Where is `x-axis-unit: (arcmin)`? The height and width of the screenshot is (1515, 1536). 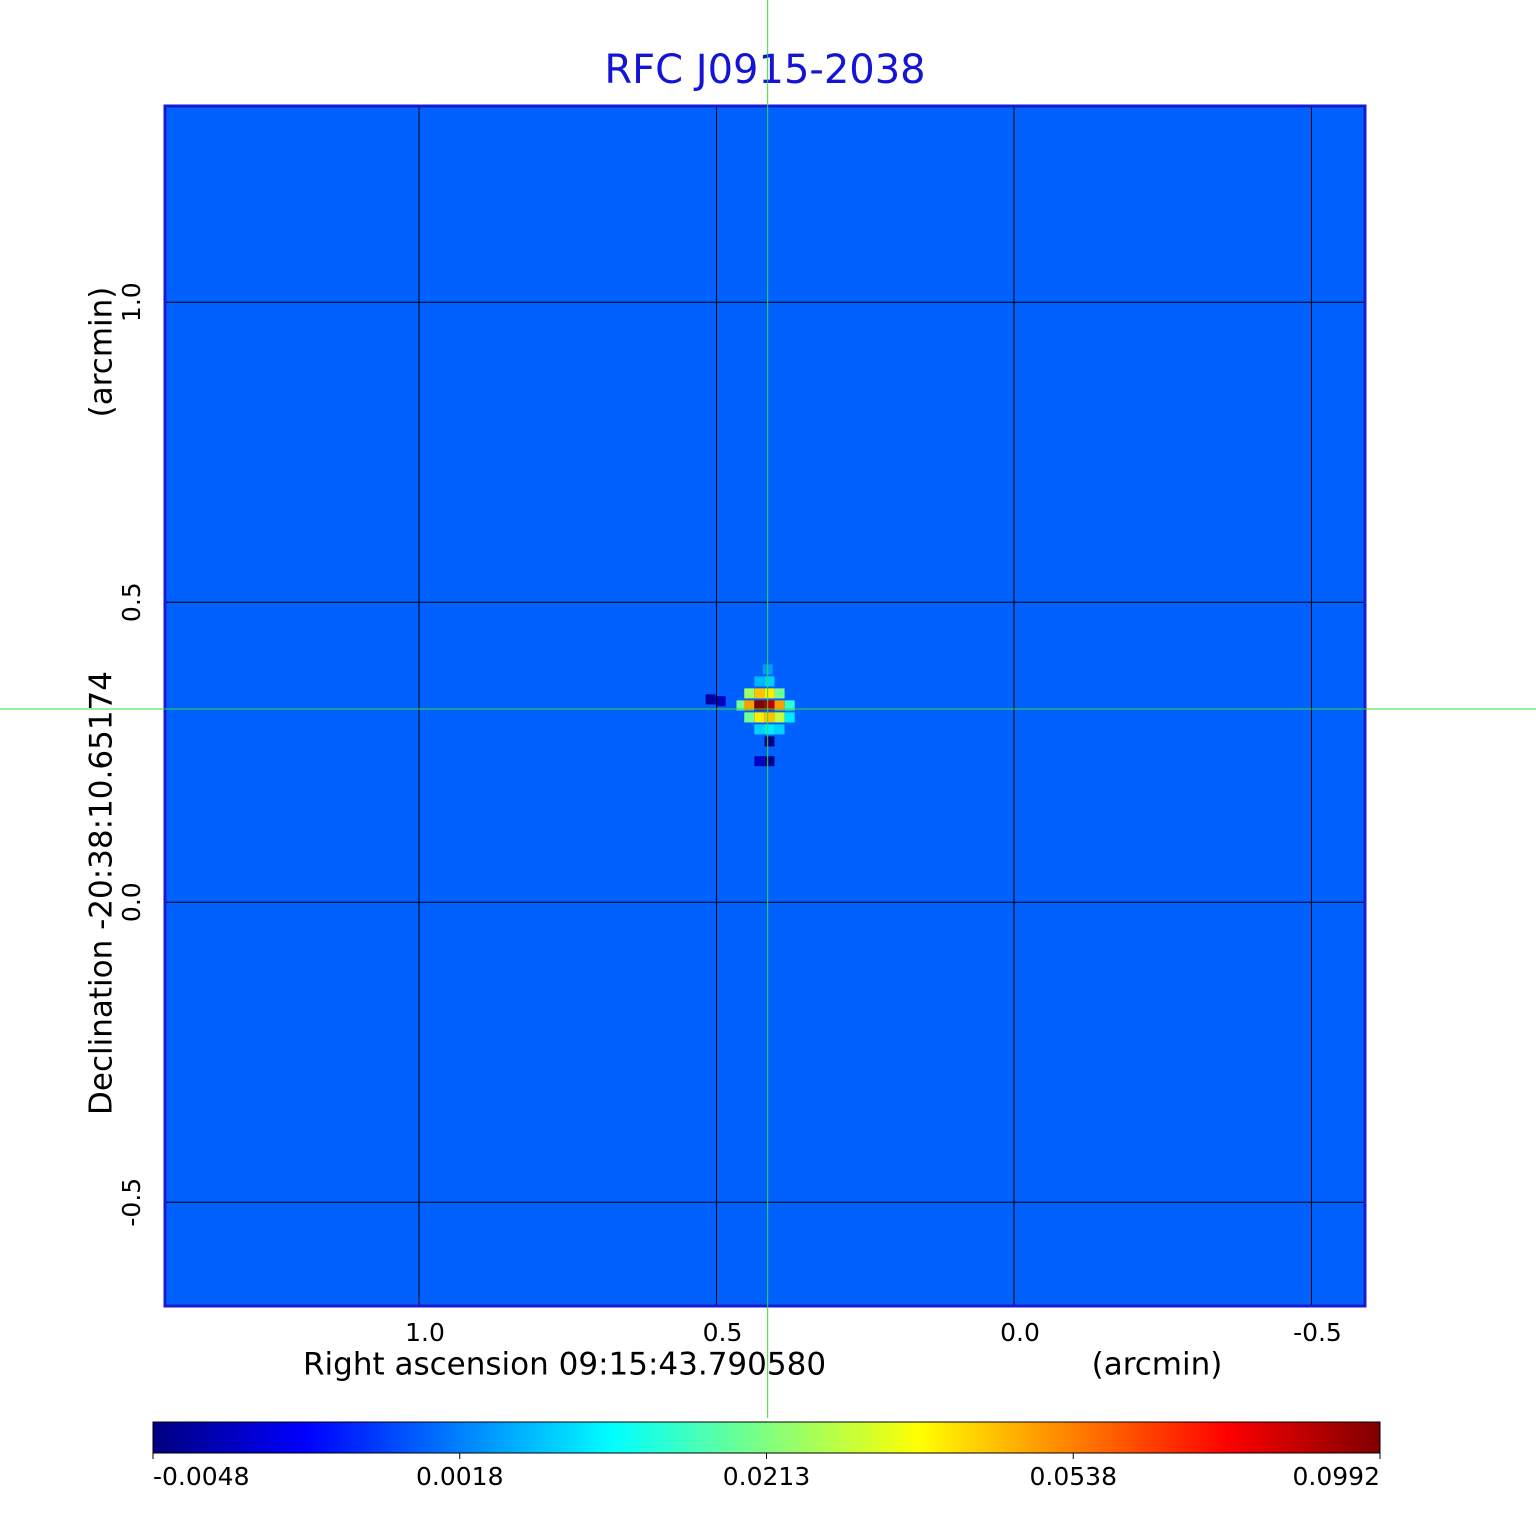 x-axis-unit: (arcmin) is located at coordinates (1157, 1365).